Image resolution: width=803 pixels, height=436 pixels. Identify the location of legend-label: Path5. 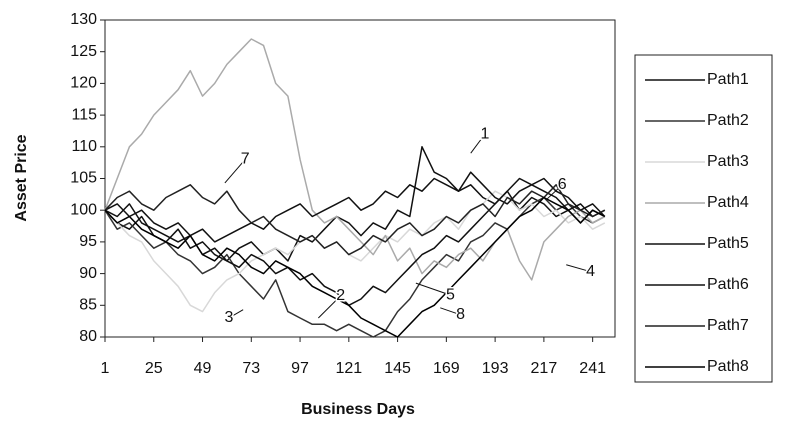
(728, 243).